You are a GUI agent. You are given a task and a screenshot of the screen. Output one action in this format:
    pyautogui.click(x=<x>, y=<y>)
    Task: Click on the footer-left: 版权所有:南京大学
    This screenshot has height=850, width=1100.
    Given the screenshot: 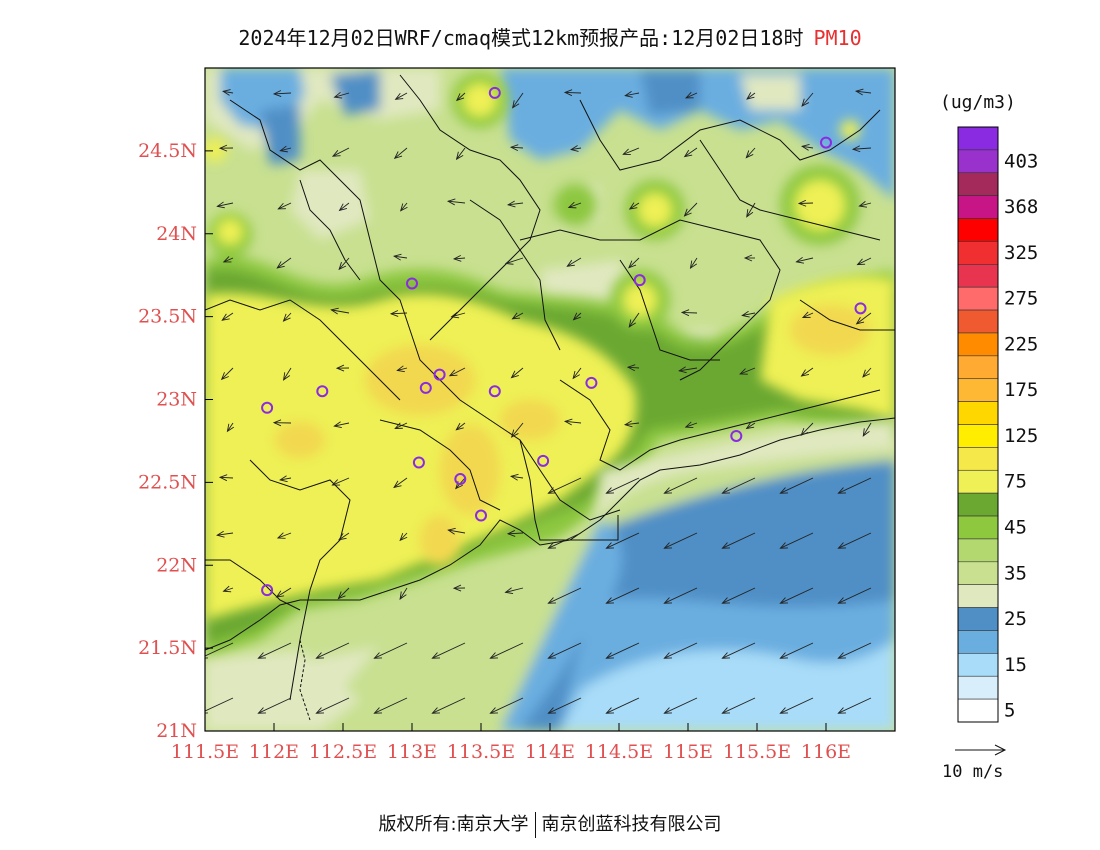 What is the action you would take?
    pyautogui.click(x=453, y=824)
    